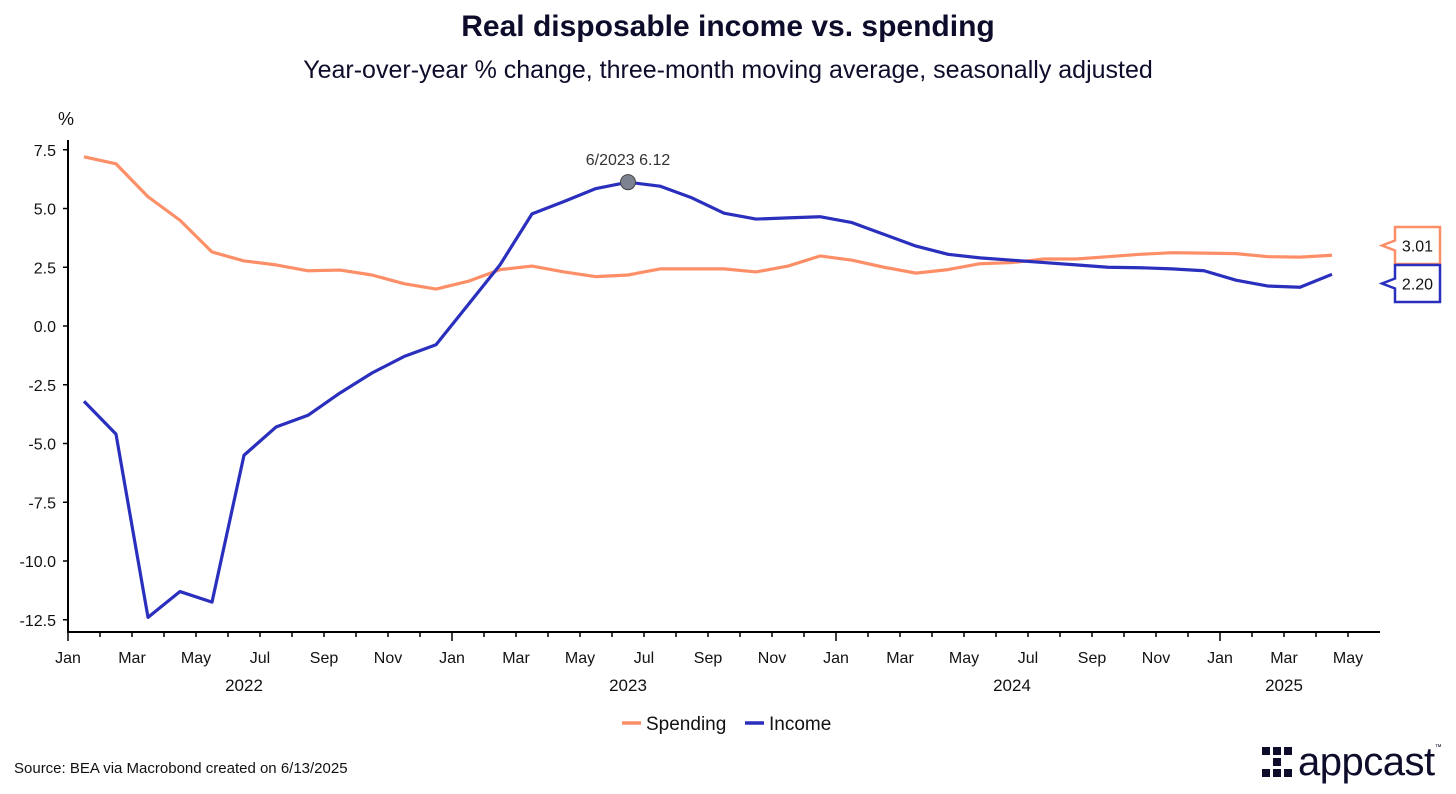 Image resolution: width=1456 pixels, height=794 pixels. I want to click on y-tick-label: 0.0, so click(45, 327).